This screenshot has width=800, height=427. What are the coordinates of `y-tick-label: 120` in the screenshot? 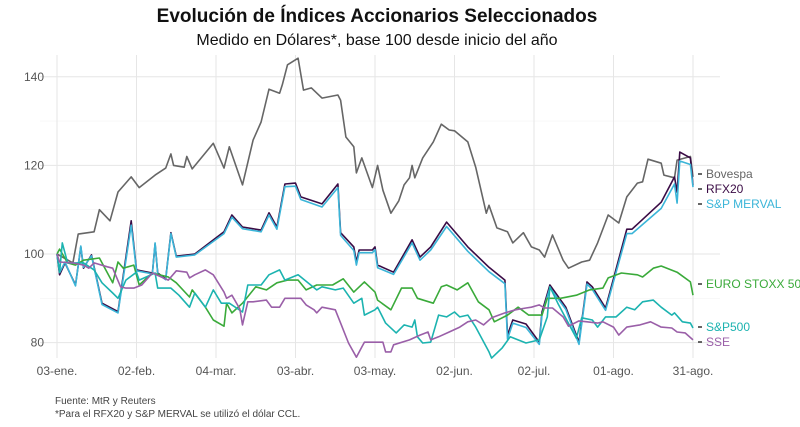 It's located at (34, 165).